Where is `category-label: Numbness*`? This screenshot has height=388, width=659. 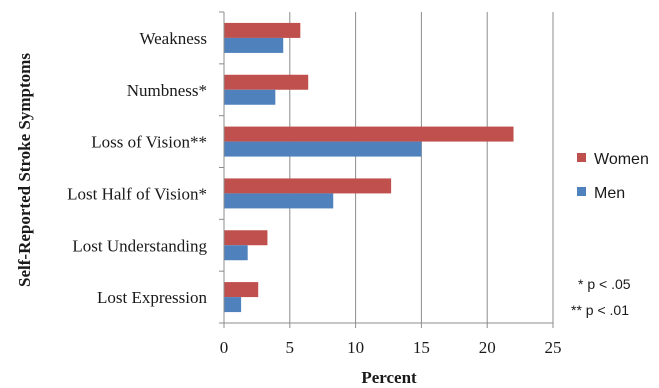 category-label: Numbness* is located at coordinates (167, 90).